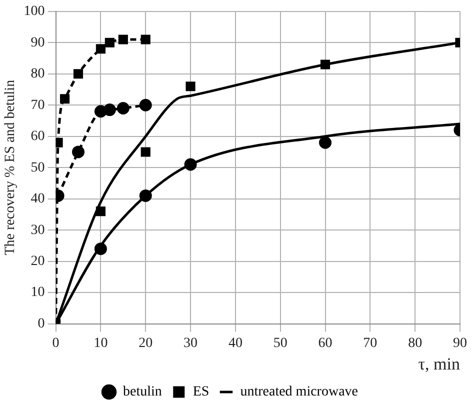 This screenshot has width=472, height=409. Describe the element at coordinates (37, 230) in the screenshot. I see `y-tick-label: 30` at that location.